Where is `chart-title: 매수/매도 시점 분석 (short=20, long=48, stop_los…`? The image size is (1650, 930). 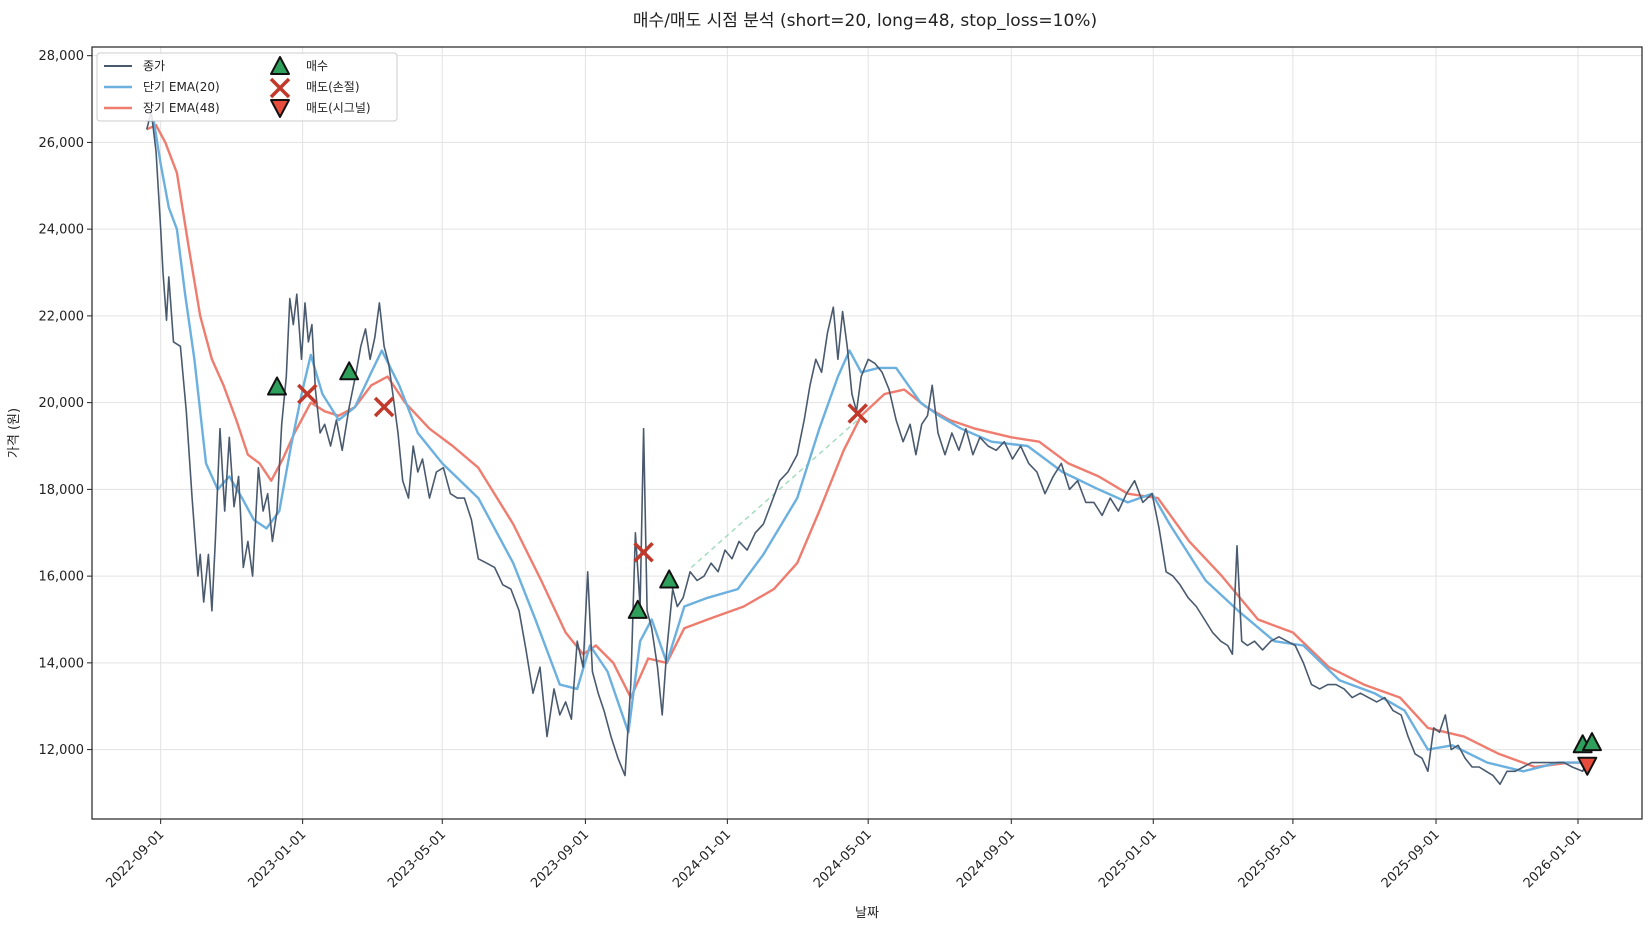 chart-title: 매수/매도 시점 분석 (short=20, long=48, stop_los… is located at coordinates (865, 21).